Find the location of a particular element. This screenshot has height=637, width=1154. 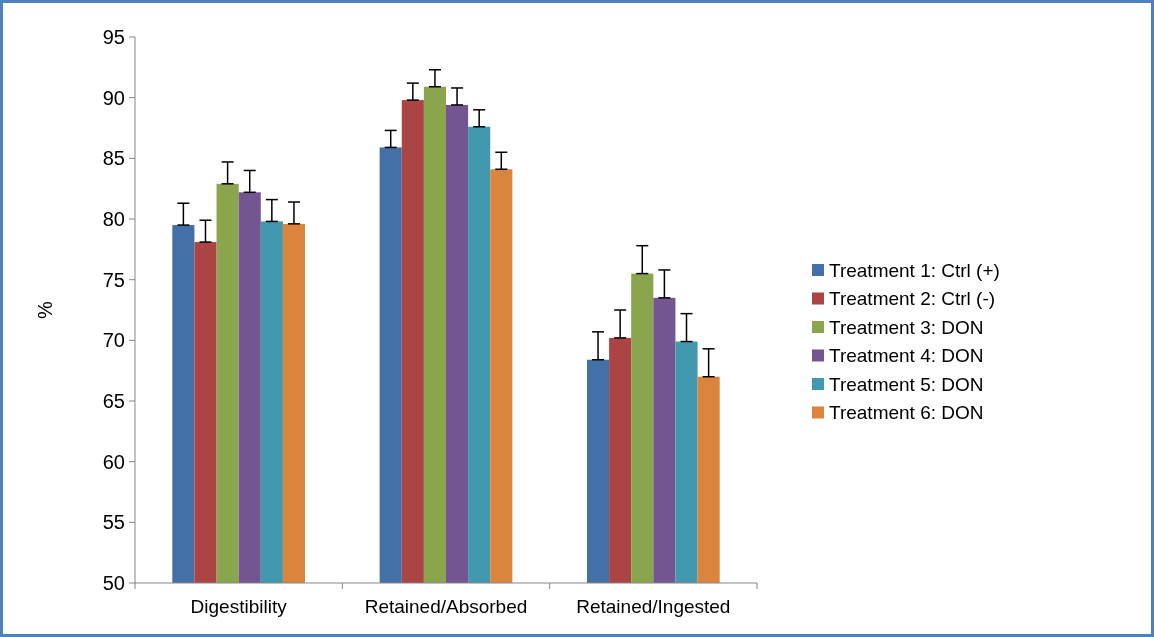

y-tick-label: 70 is located at coordinates (113, 340).